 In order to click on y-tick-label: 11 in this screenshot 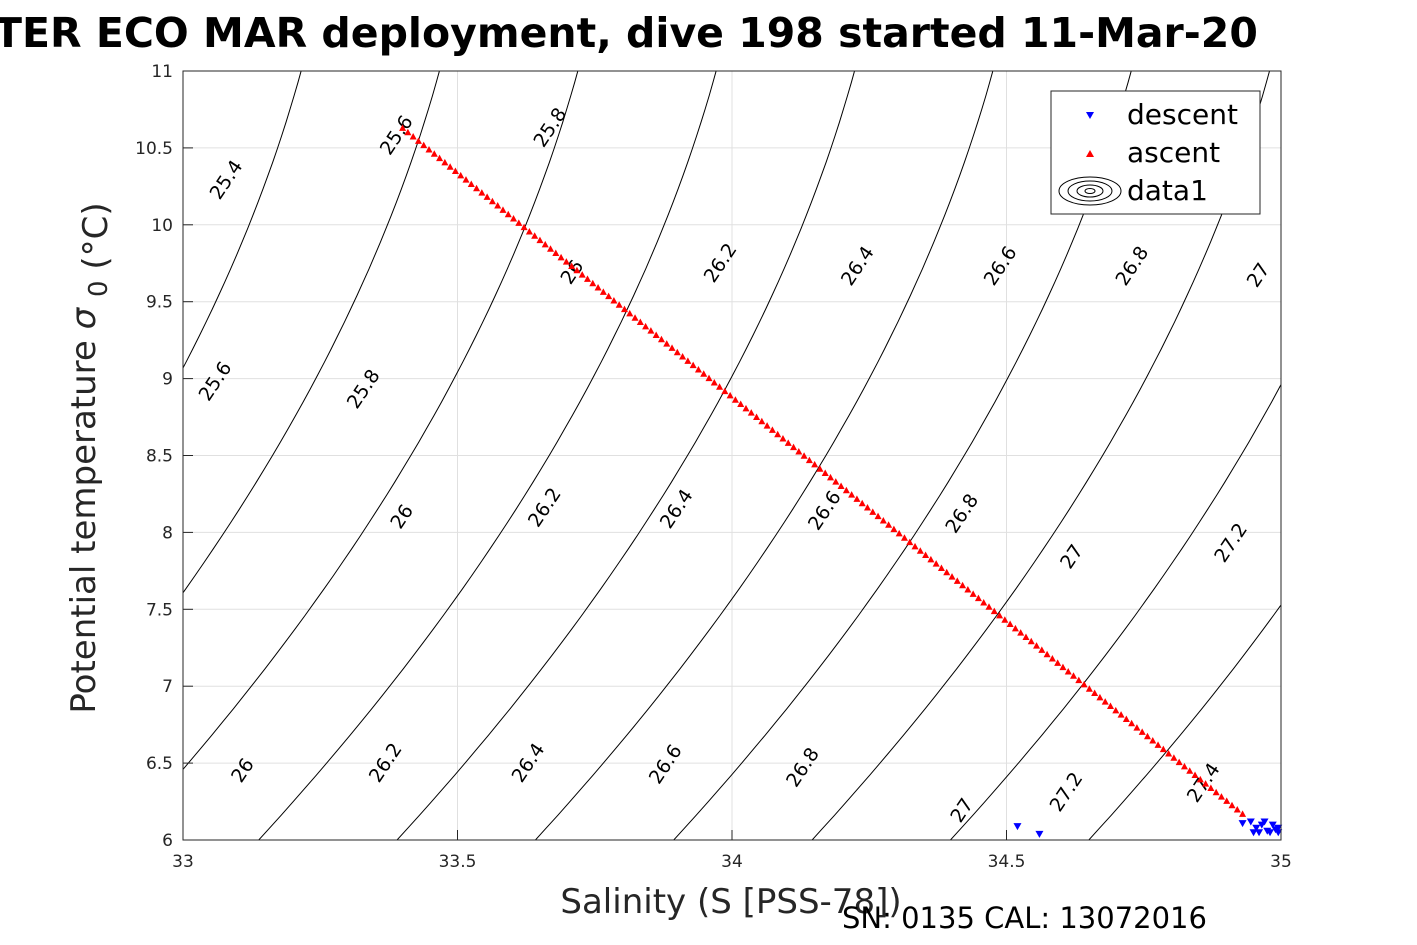, I will do `click(162, 72)`.